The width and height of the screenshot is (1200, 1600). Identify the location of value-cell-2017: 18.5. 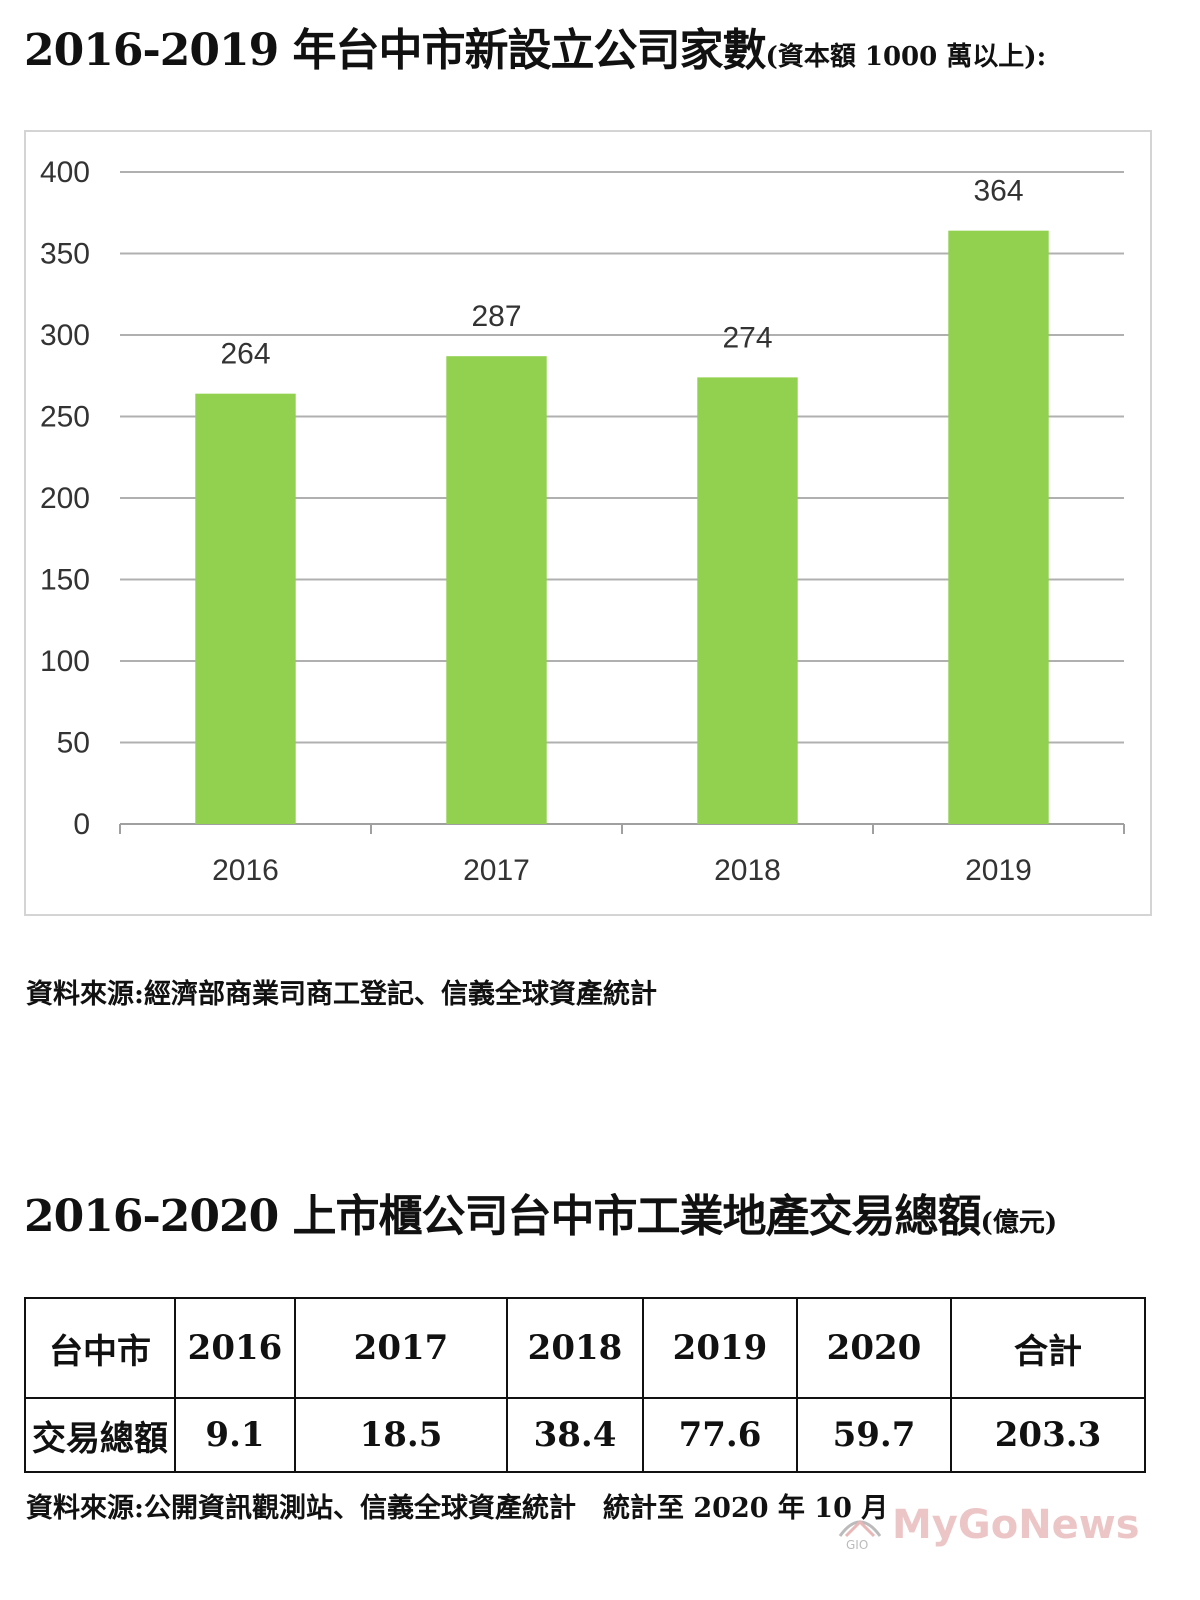
(401, 1435).